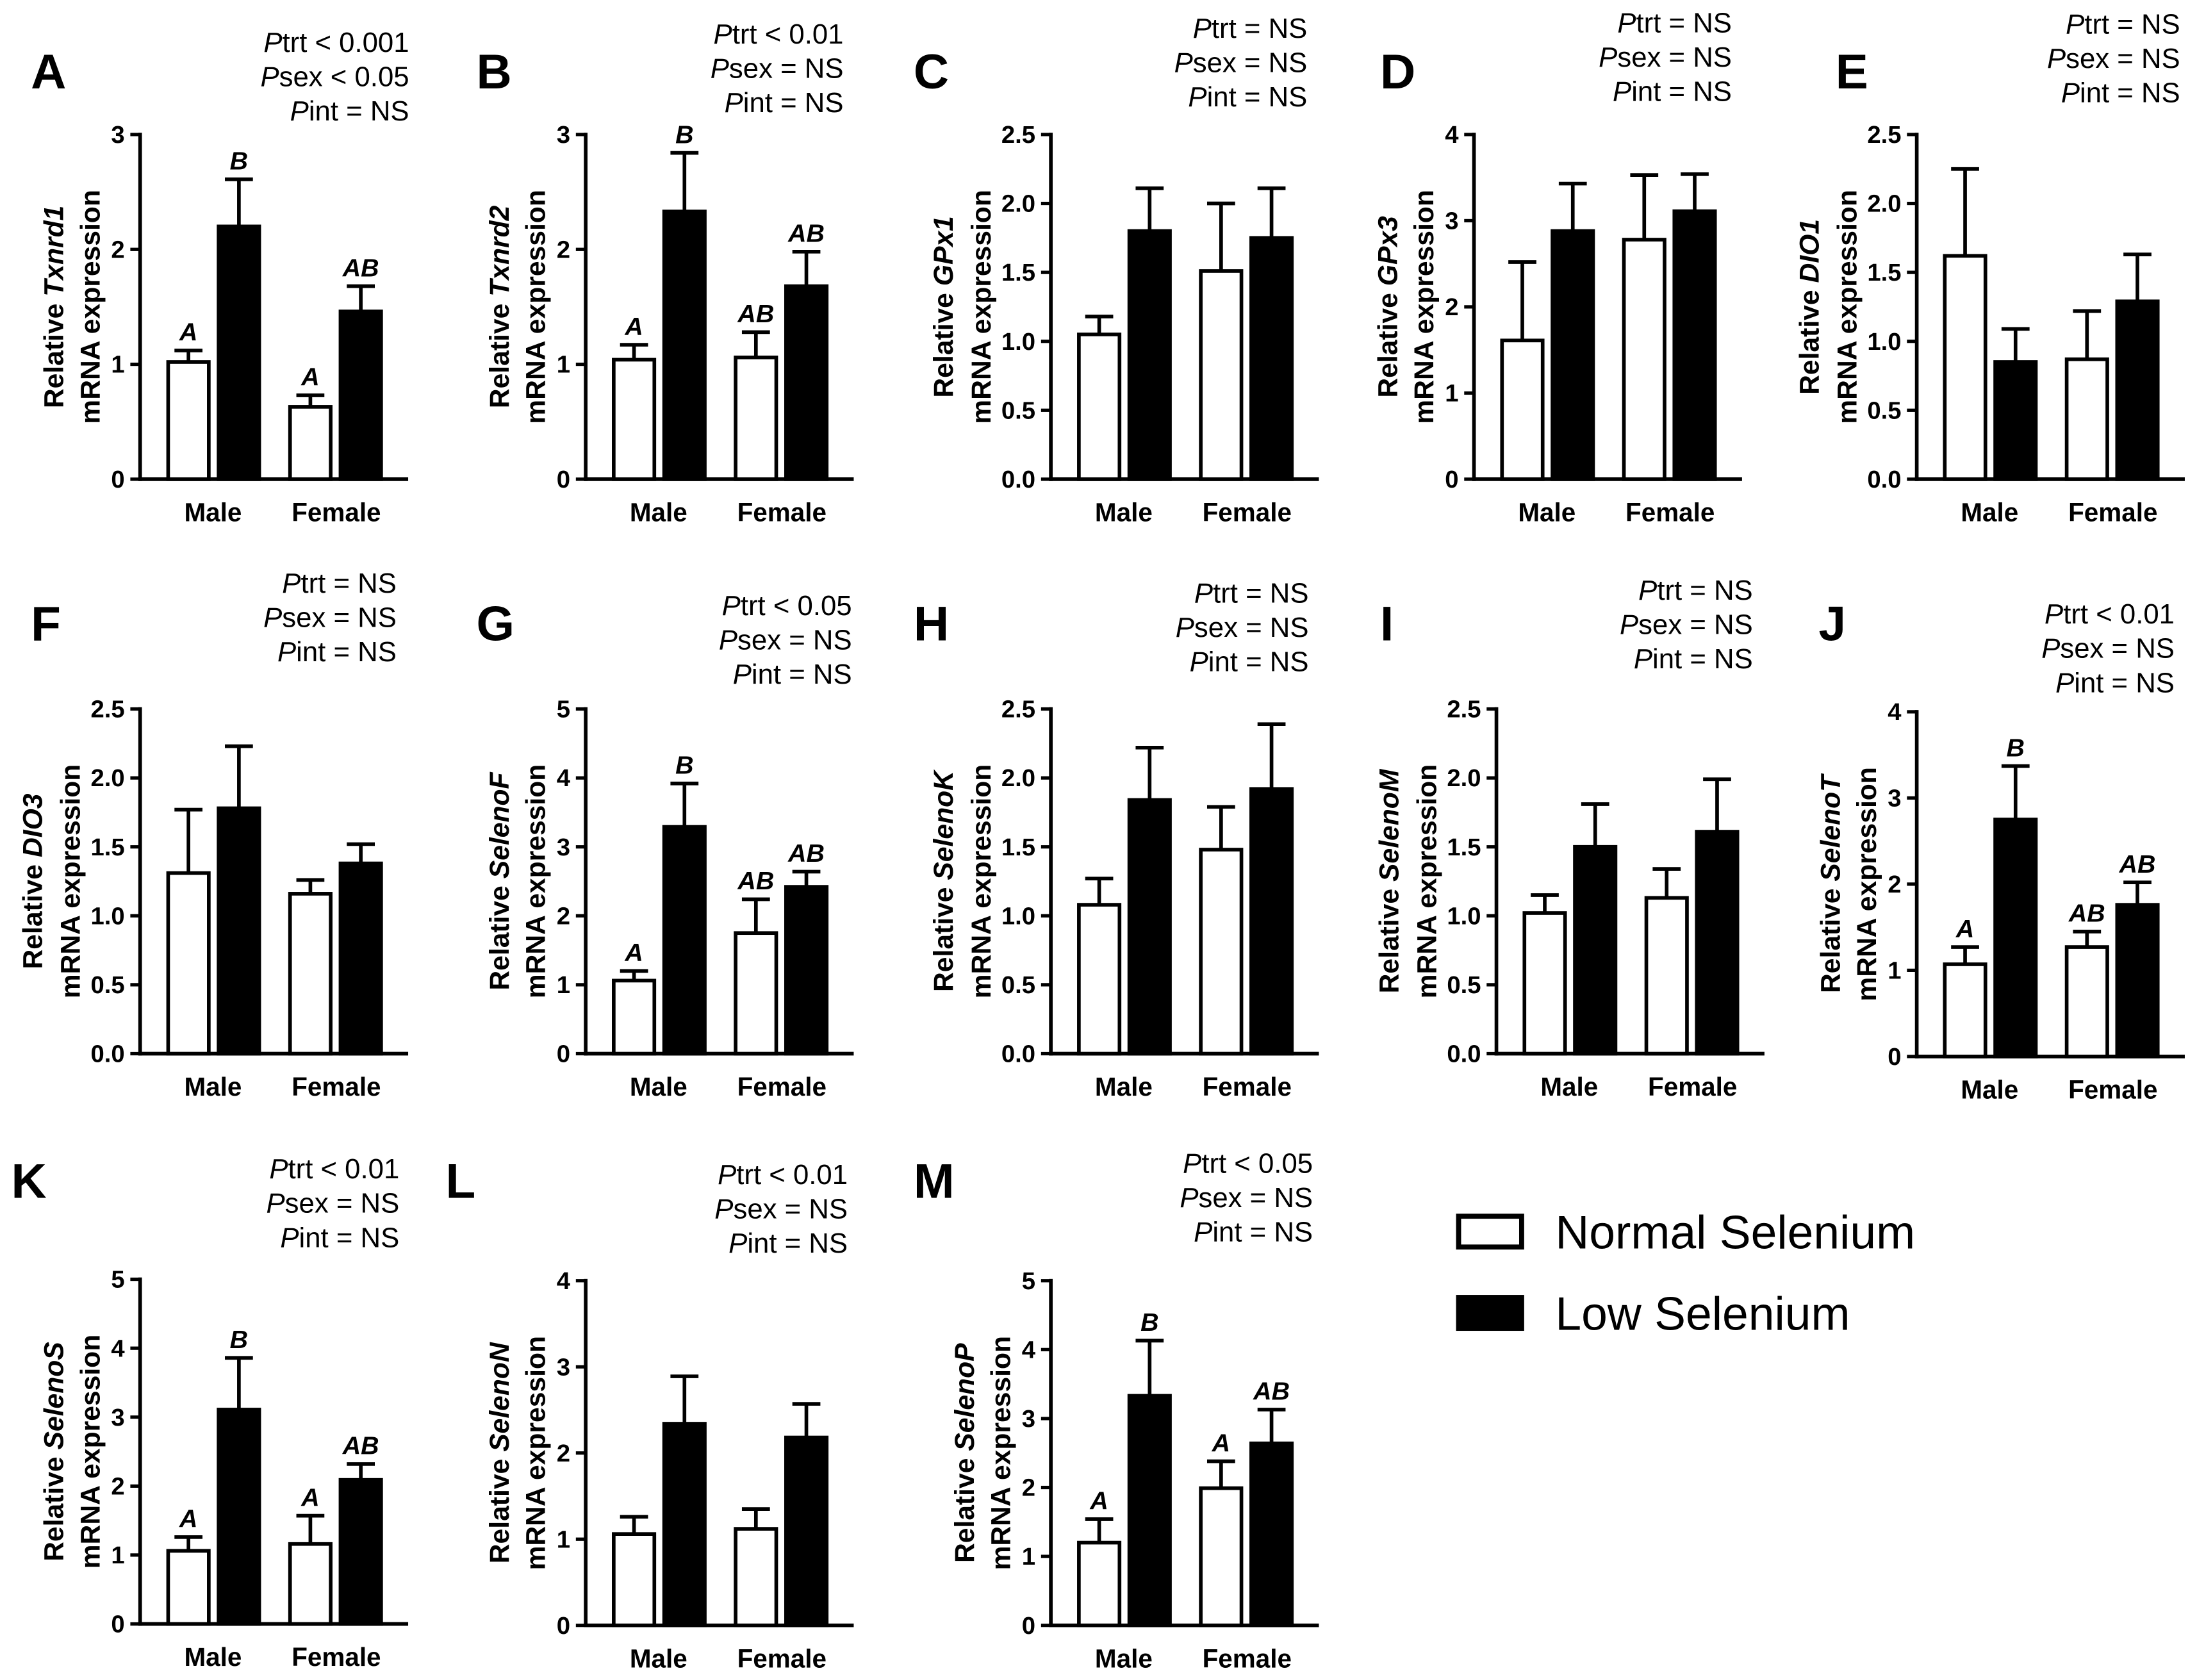  Describe the element at coordinates (1702, 1313) in the screenshot. I see `legend-label-low-selenium: Low Selenium` at that location.